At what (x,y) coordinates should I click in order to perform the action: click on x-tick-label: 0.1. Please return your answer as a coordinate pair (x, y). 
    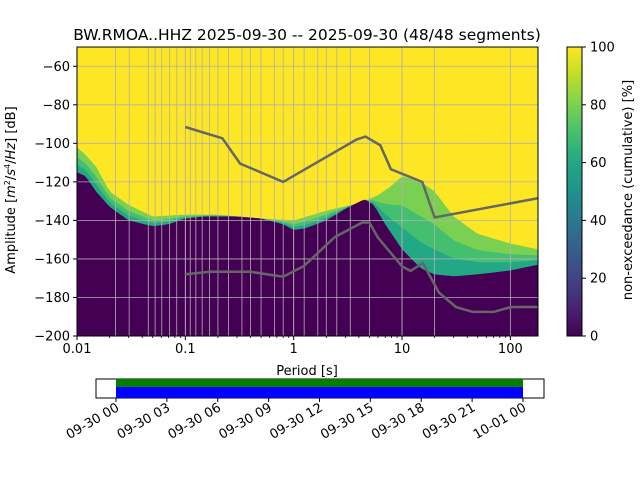
    Looking at the image, I should click on (185, 349).